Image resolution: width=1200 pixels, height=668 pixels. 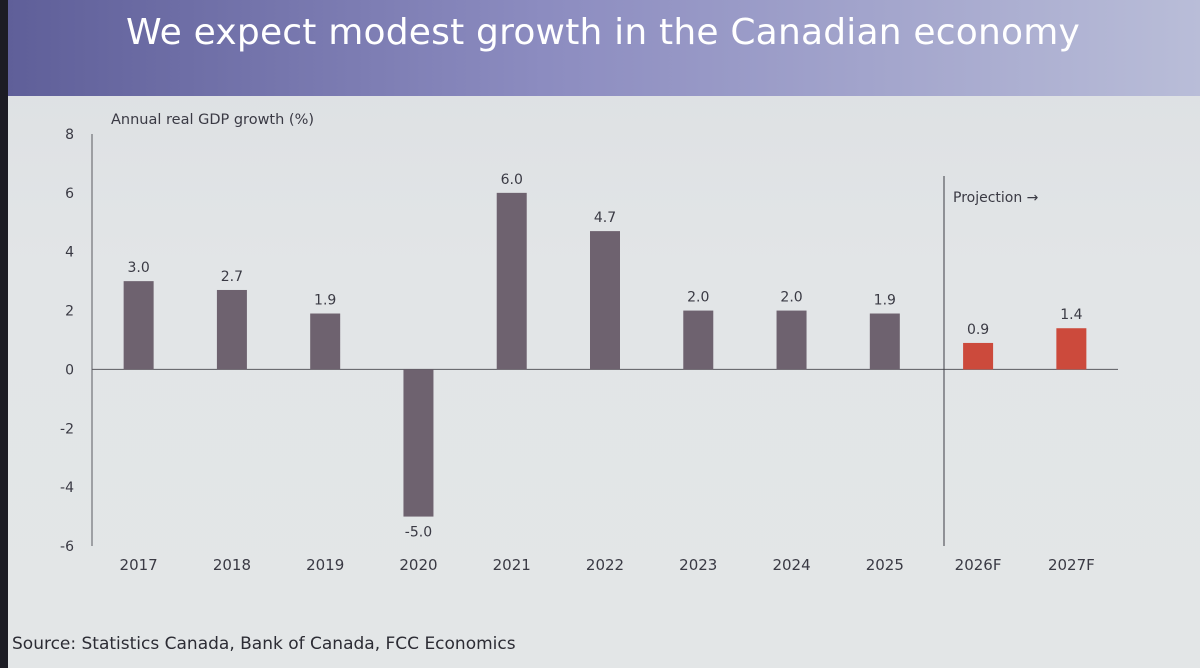 I want to click on data-label-2022: 4.7, so click(x=605, y=218).